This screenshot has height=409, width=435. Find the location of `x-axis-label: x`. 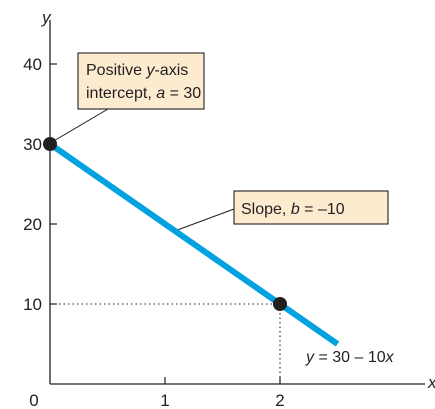

x-axis-label: x is located at coordinates (431, 382).